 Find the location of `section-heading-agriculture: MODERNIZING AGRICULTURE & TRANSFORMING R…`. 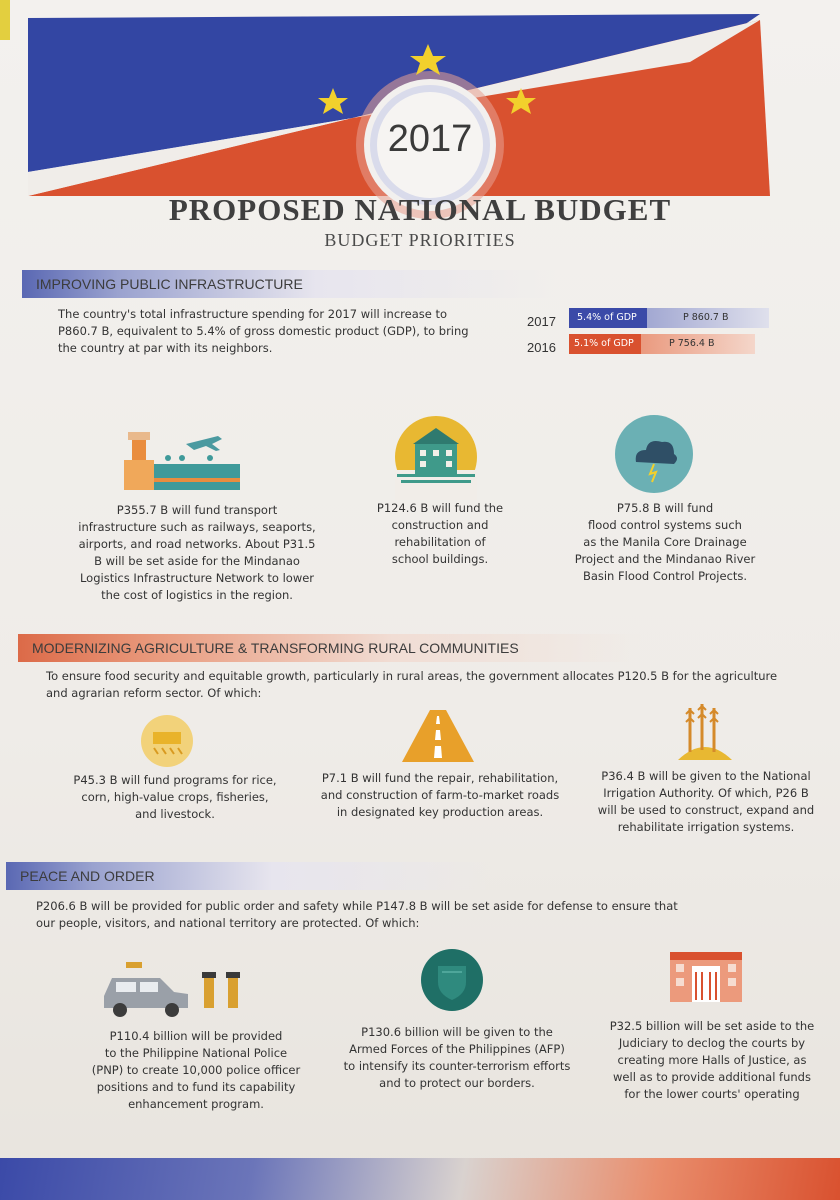

section-heading-agriculture: MODERNIZING AGRICULTURE & TRANSFORMING R… is located at coordinates (330, 648).